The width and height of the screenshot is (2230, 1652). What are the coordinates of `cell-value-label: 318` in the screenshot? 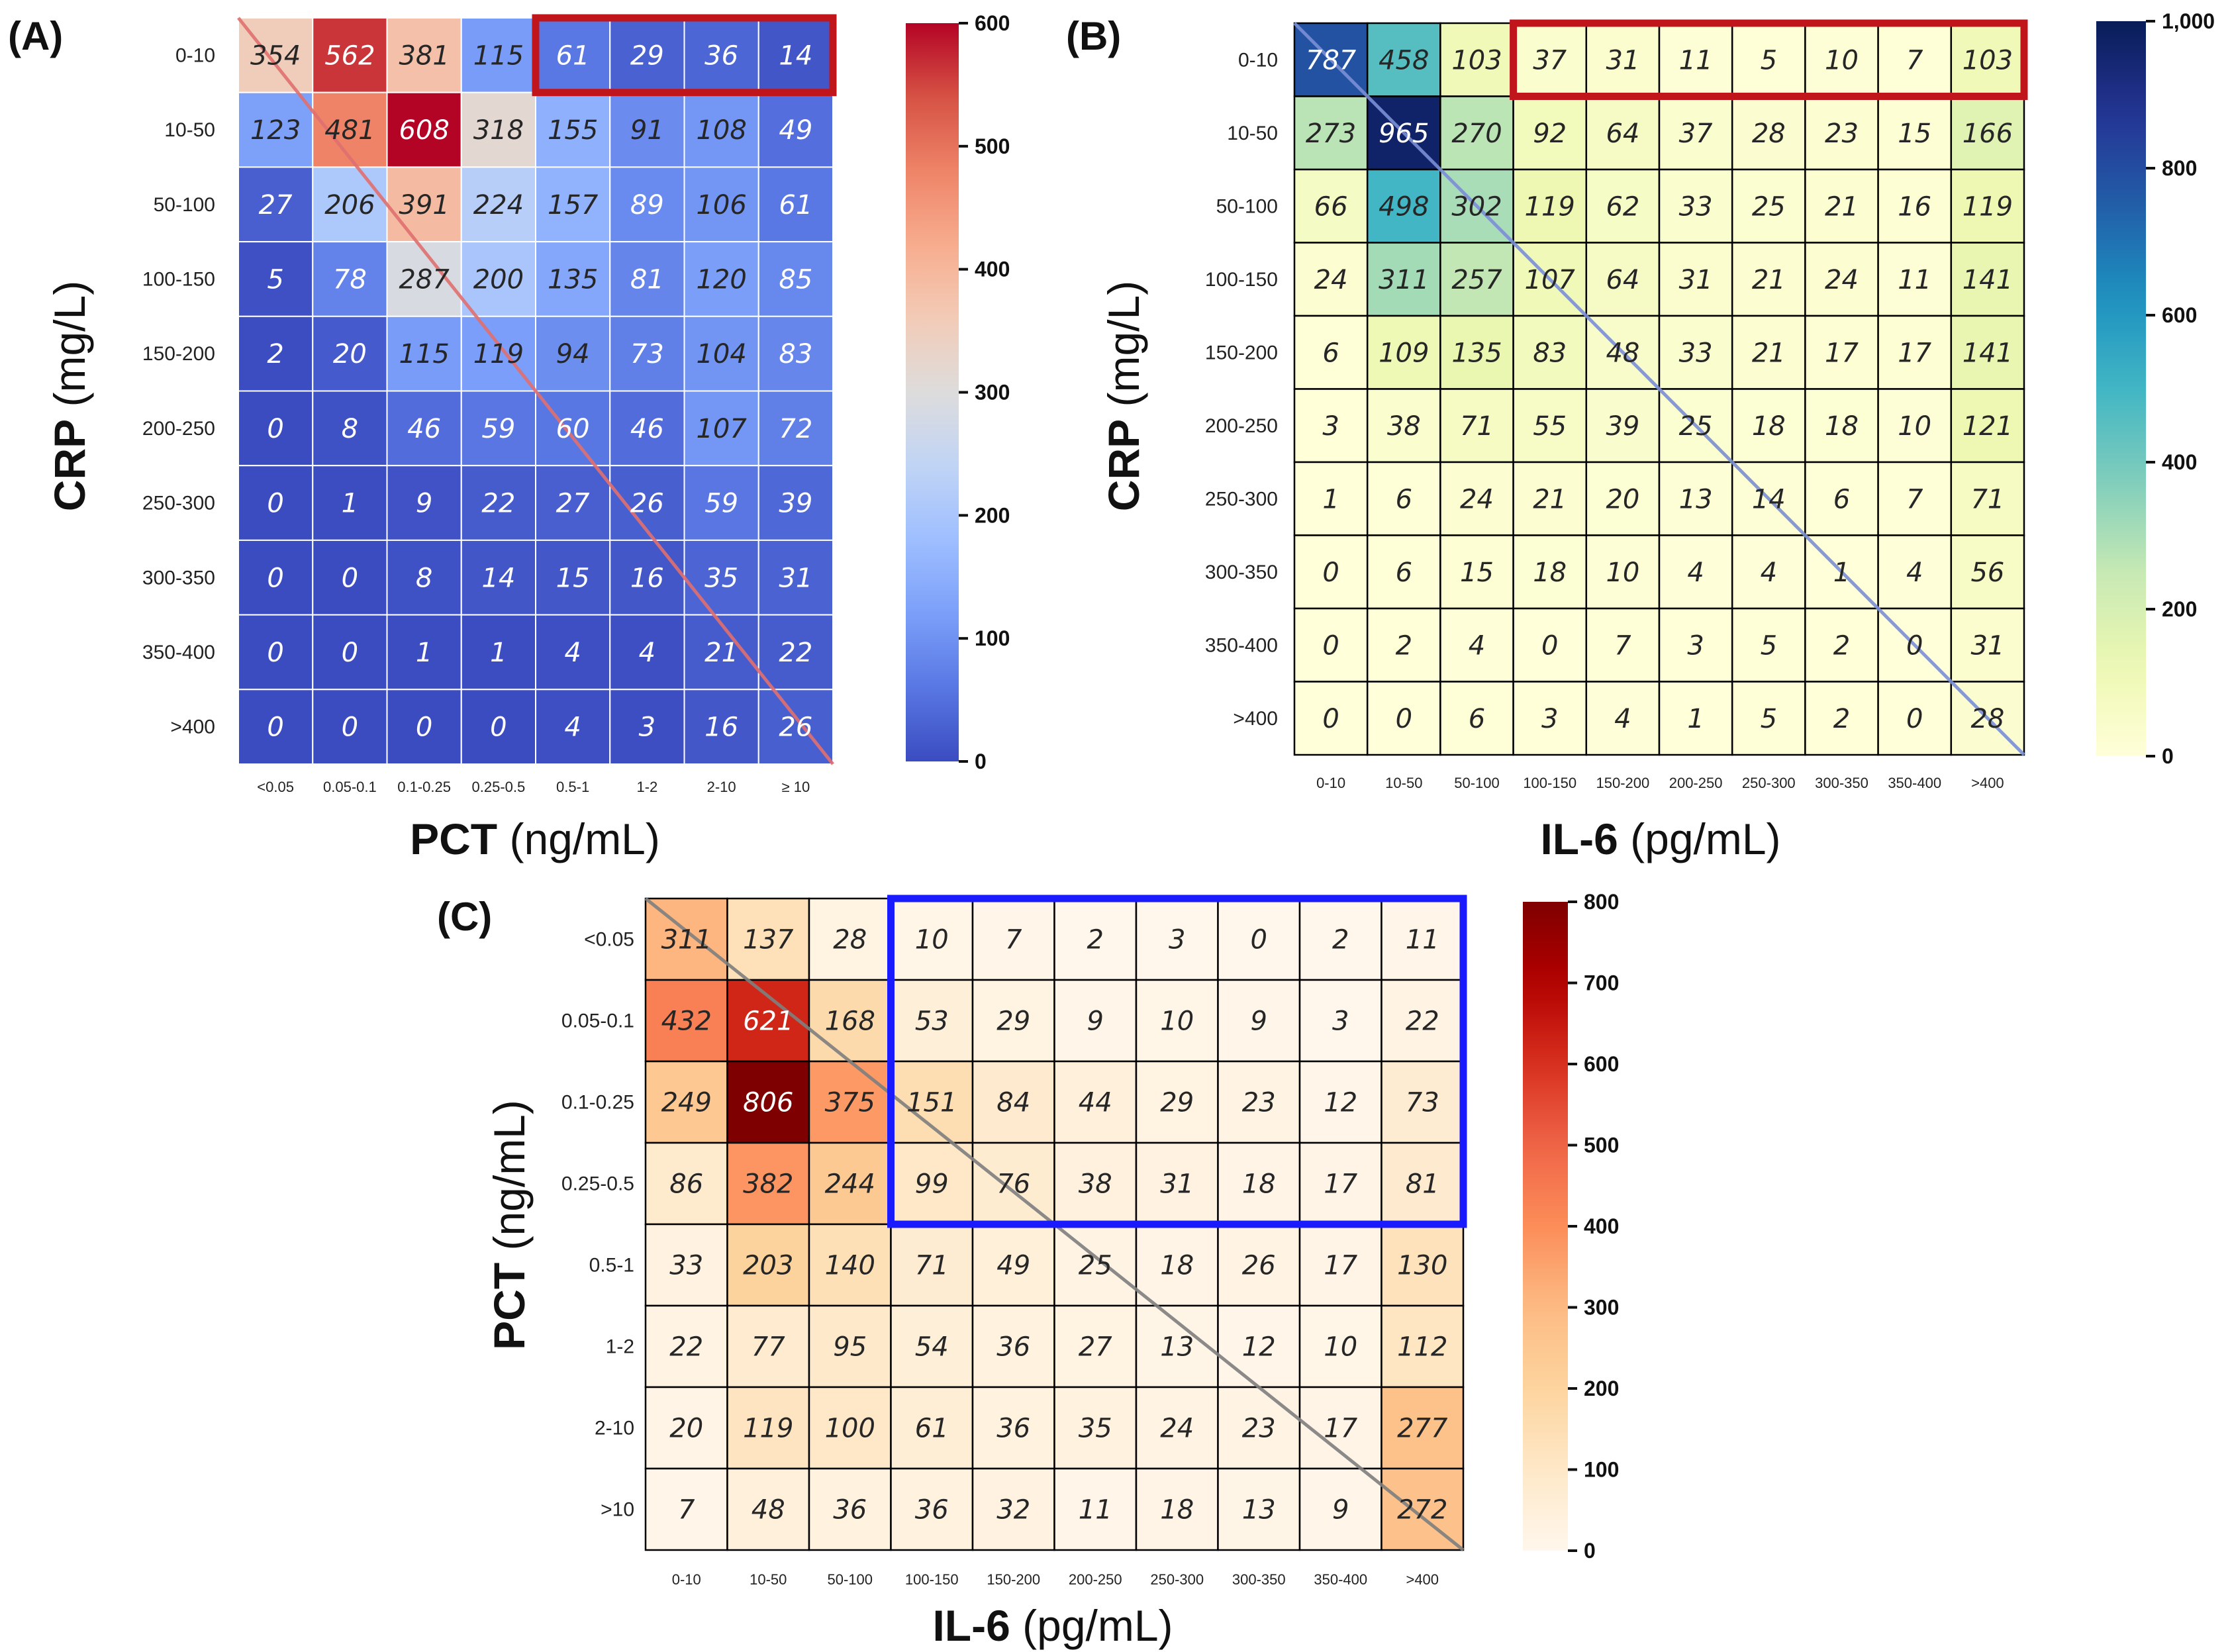 It's located at (499, 130).